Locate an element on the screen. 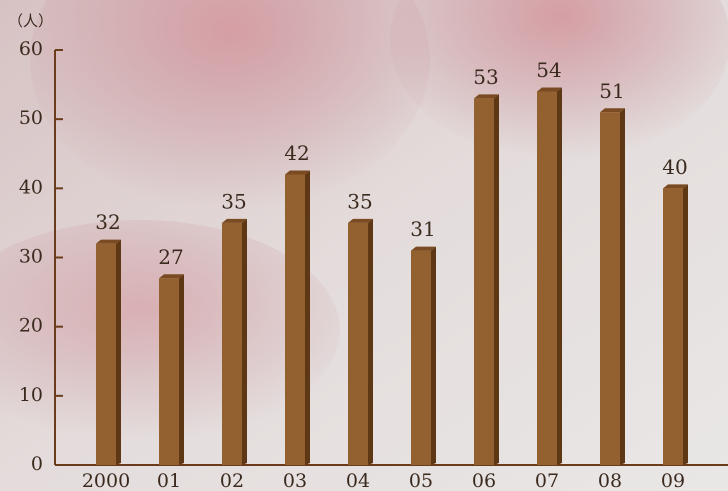 This screenshot has width=728, height=491. x-tick-label: 07 is located at coordinates (547, 480).